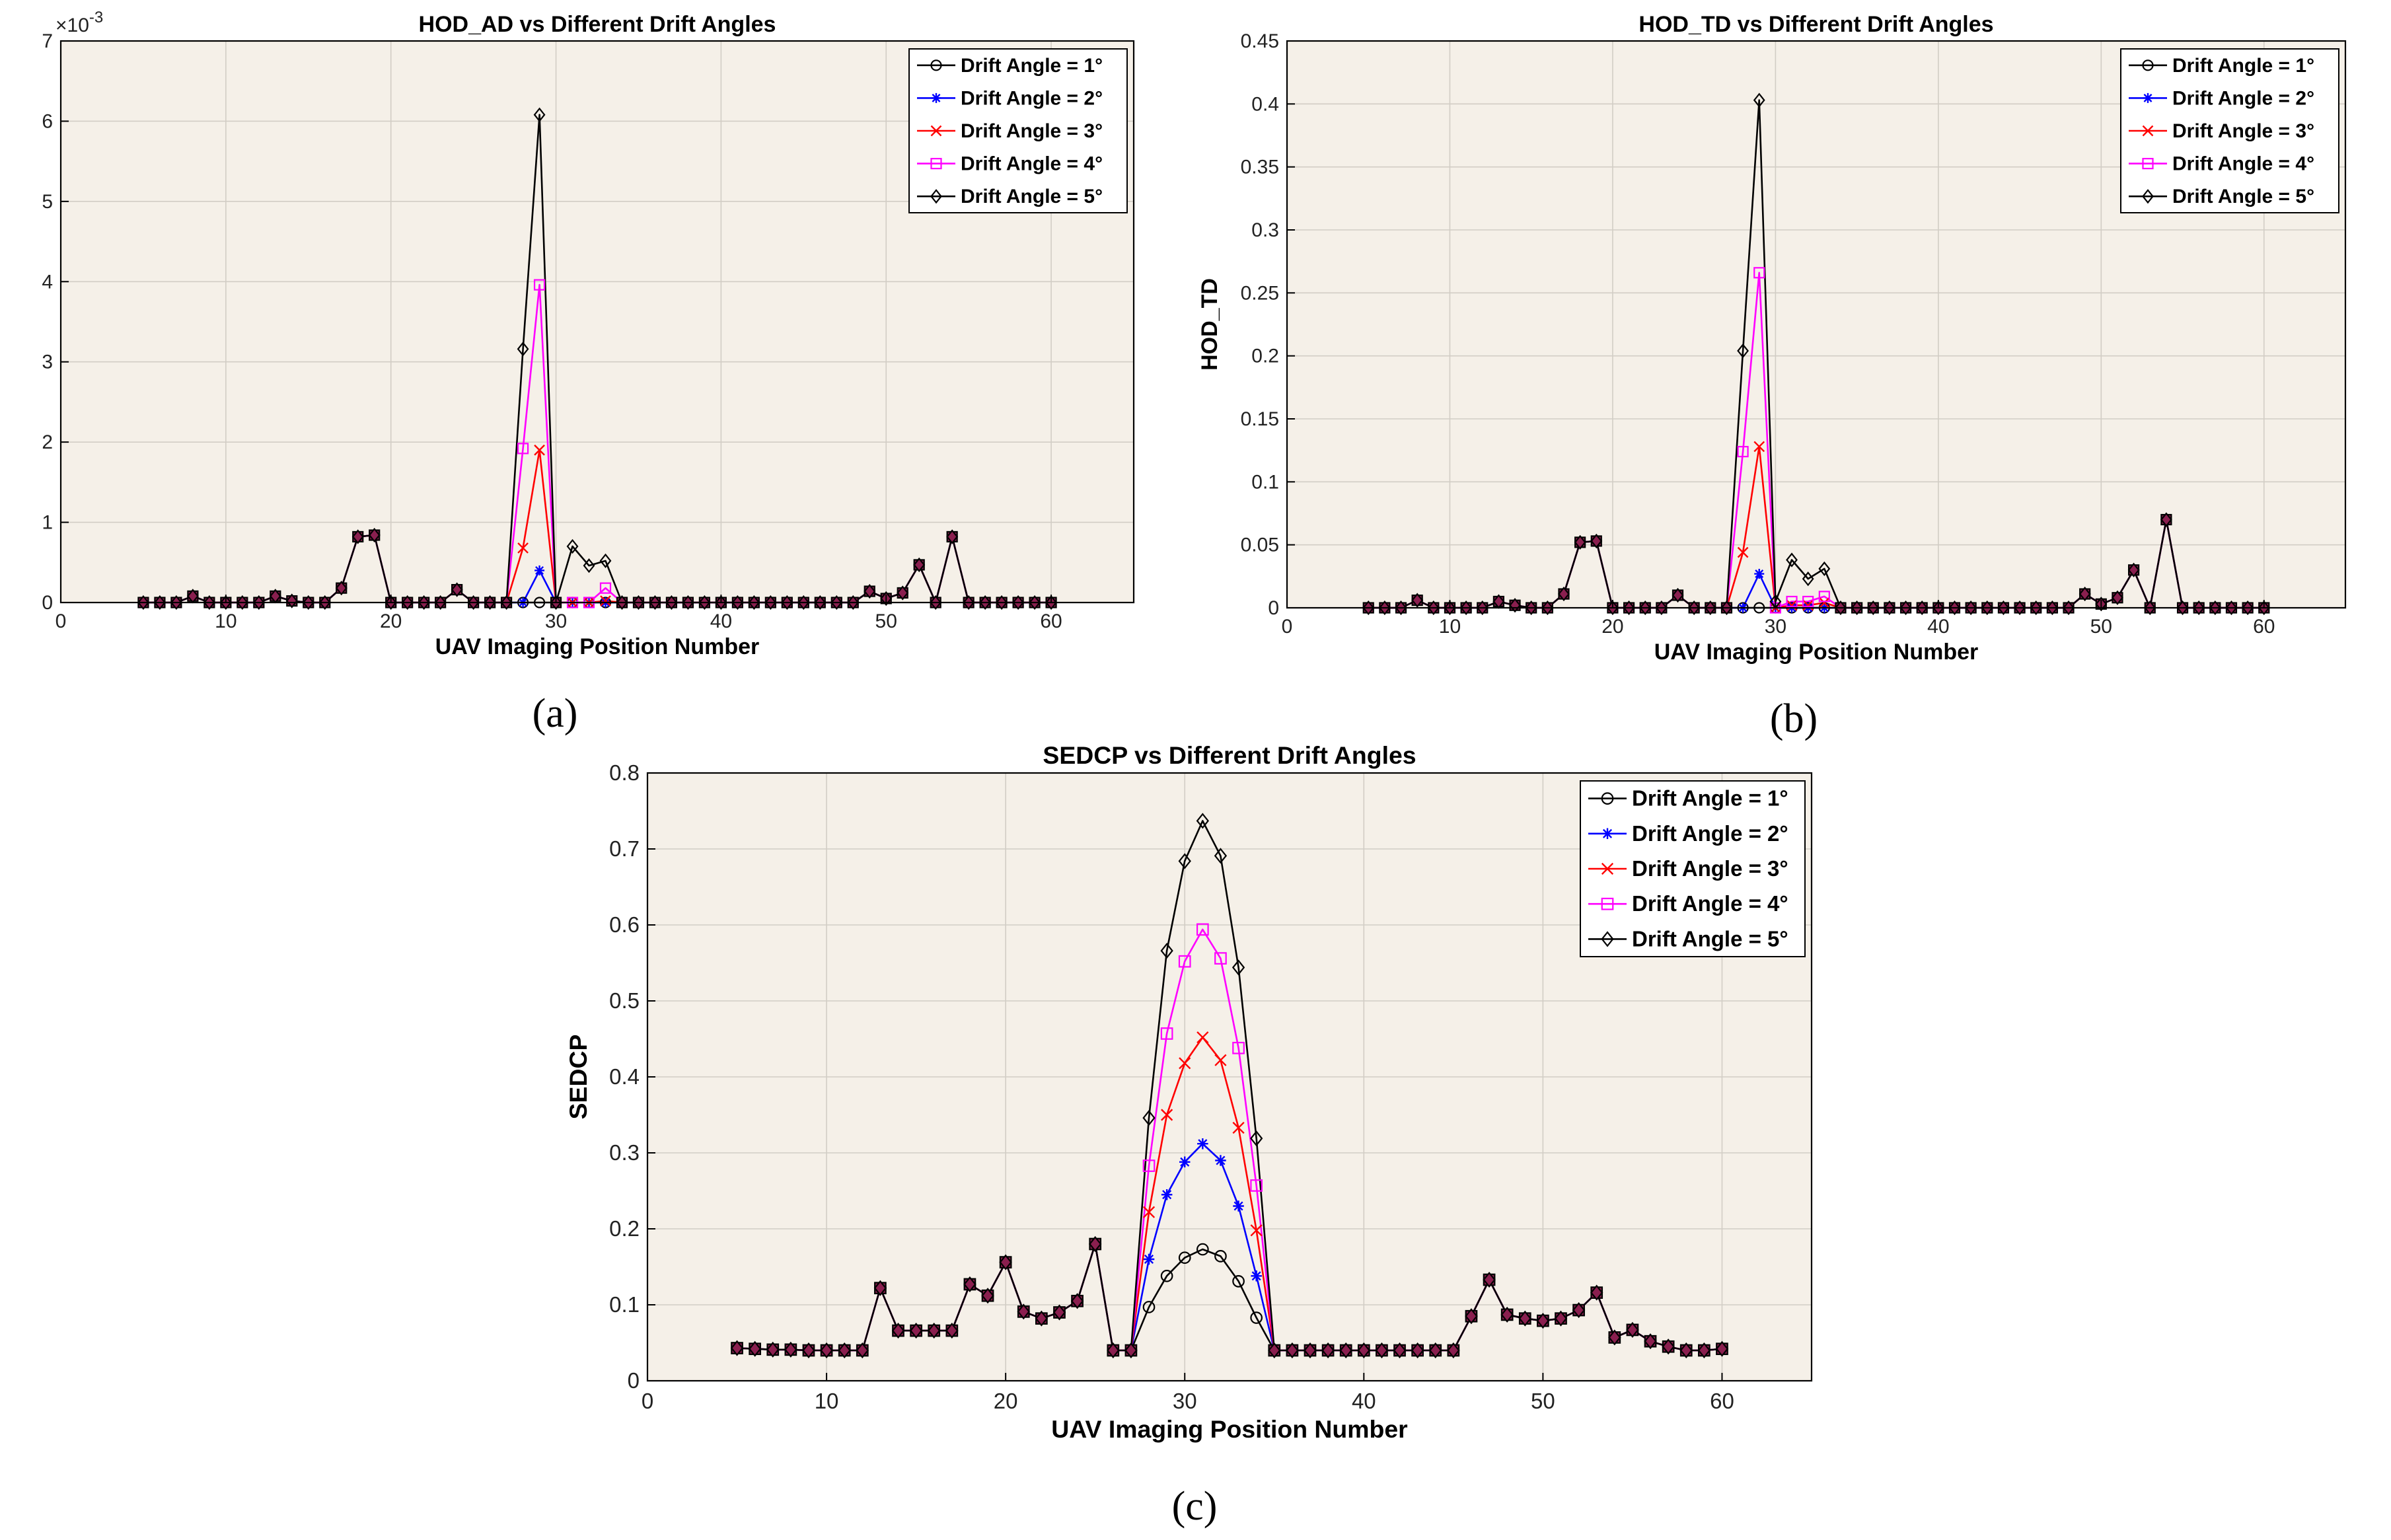  What do you see at coordinates (1710, 868) in the screenshot?
I see `legend-label: Drift Angle = 3°` at bounding box center [1710, 868].